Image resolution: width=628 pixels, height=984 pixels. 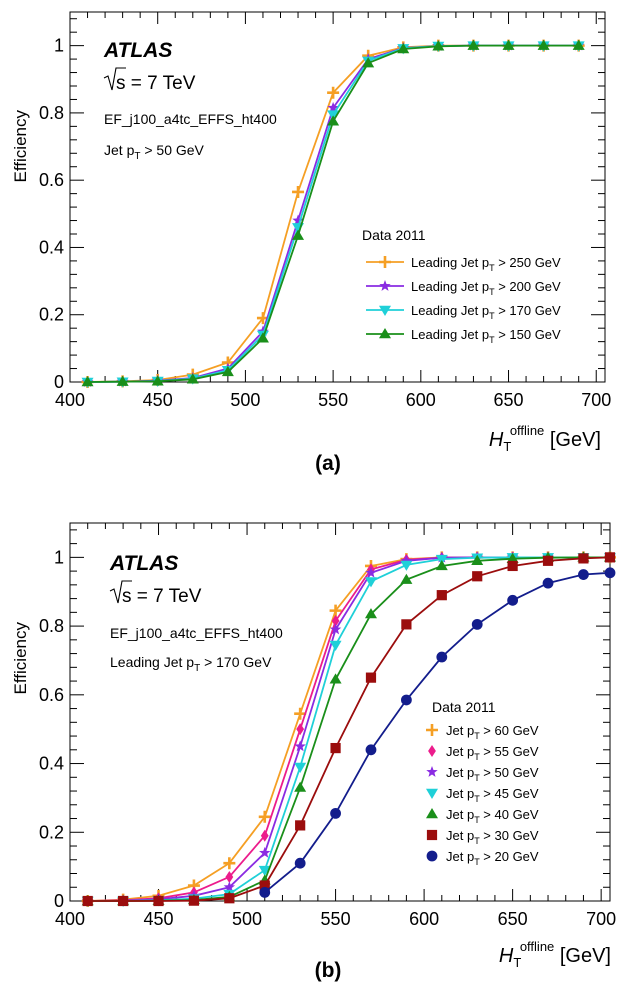 I want to click on selection-label-b: Leading Jet pT > 170 GeV, so click(x=191, y=664).